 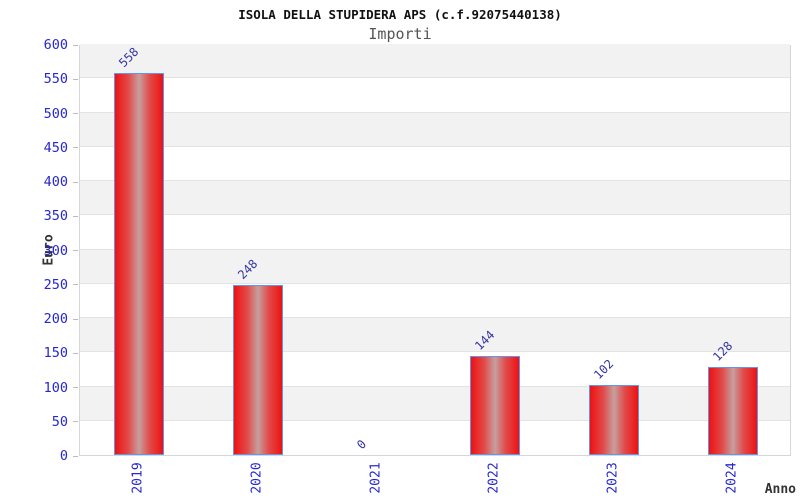 I want to click on y-tick-label: 200, so click(x=55, y=319).